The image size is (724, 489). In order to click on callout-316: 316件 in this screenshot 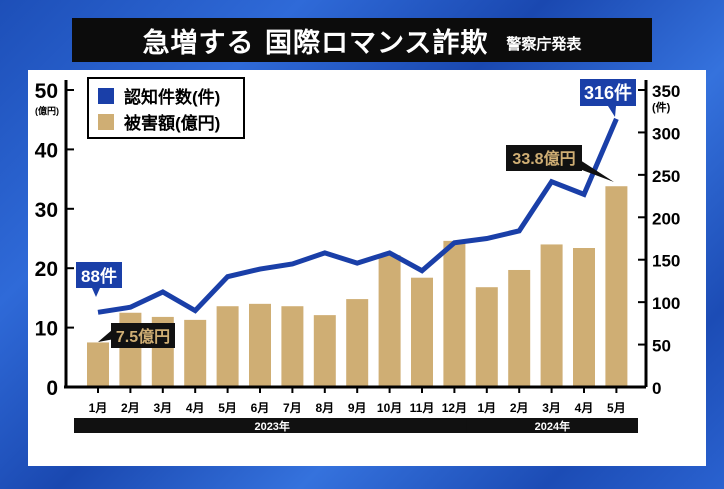, I will do `click(608, 92)`.